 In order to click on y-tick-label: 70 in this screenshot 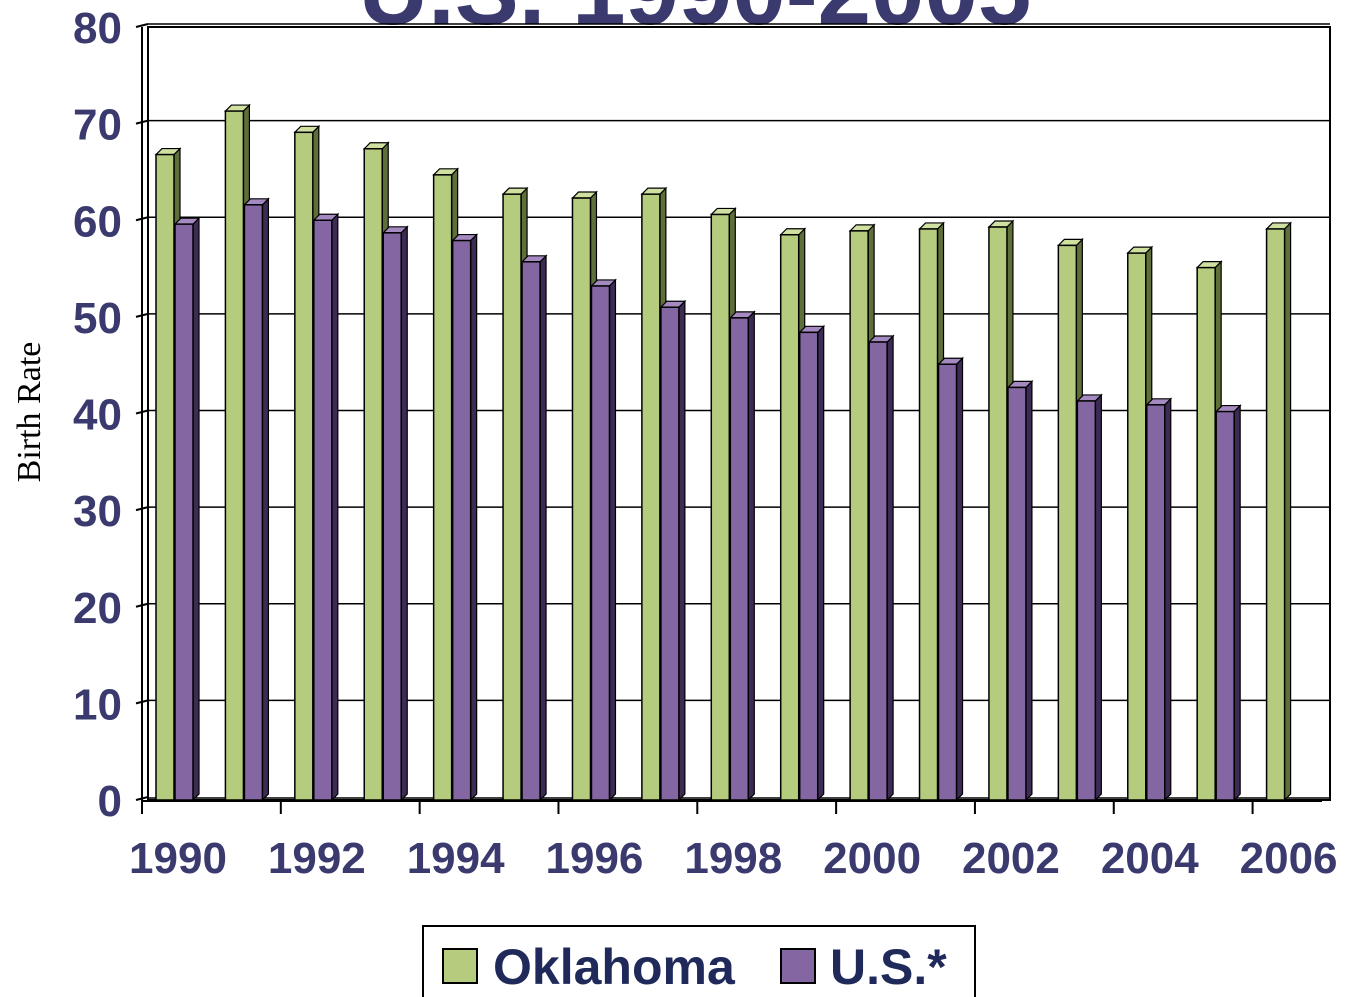, I will do `click(97, 125)`.